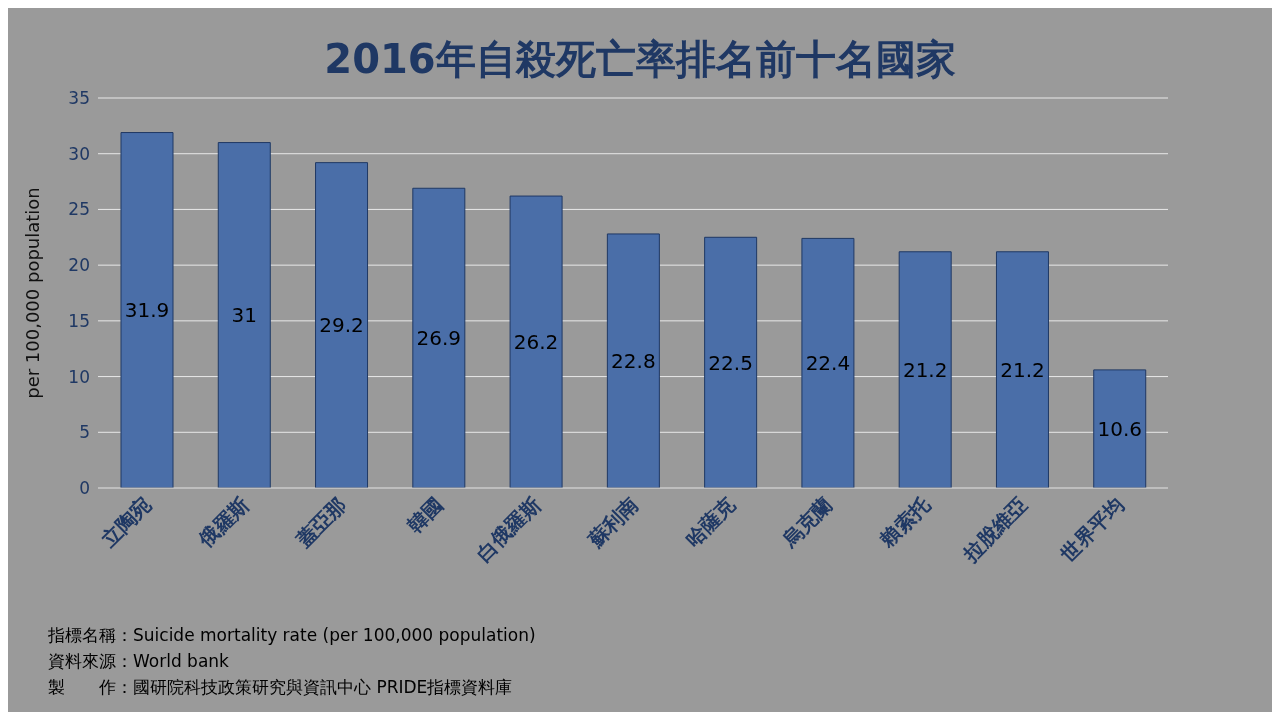  I want to click on data-label: 29.2, so click(341, 325).